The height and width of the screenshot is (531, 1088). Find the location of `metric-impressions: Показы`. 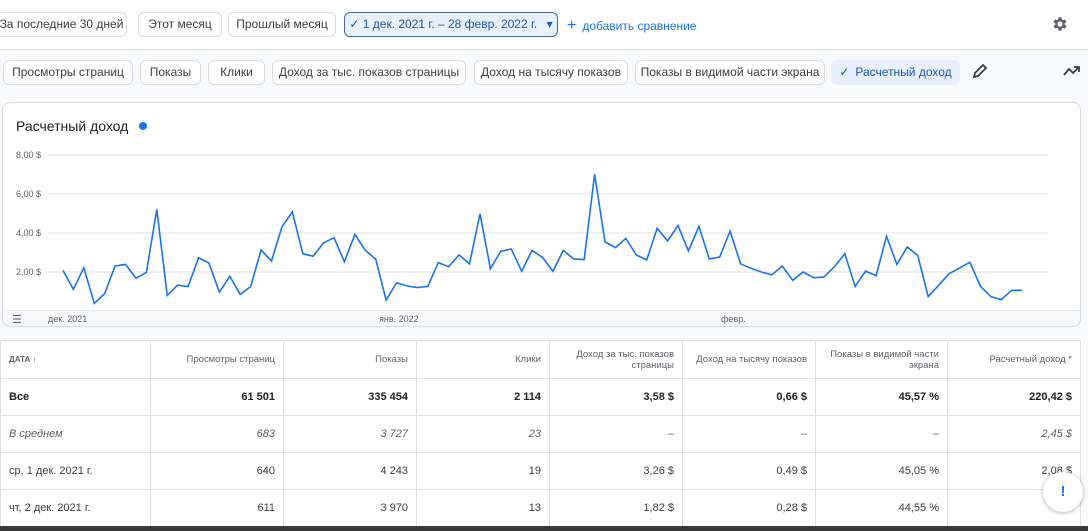

metric-impressions: Показы is located at coordinates (170, 72).